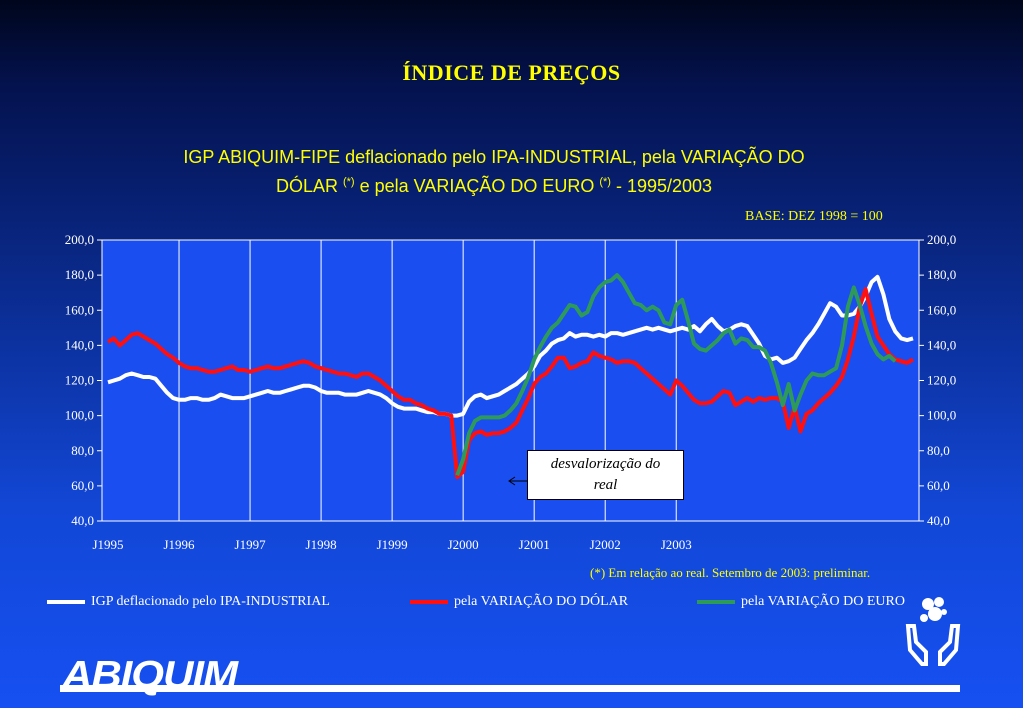 Image resolution: width=1023 pixels, height=708 pixels. Describe the element at coordinates (716, 602) in the screenshot. I see `legend-swatch-euro` at that location.